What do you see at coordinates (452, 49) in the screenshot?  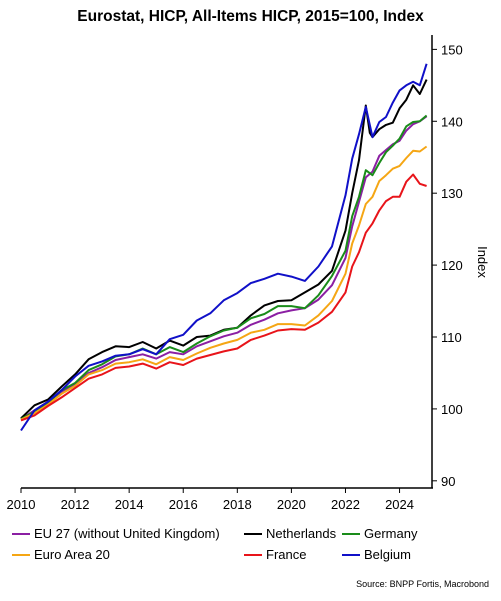 I see `y-tick-label: 150` at bounding box center [452, 49].